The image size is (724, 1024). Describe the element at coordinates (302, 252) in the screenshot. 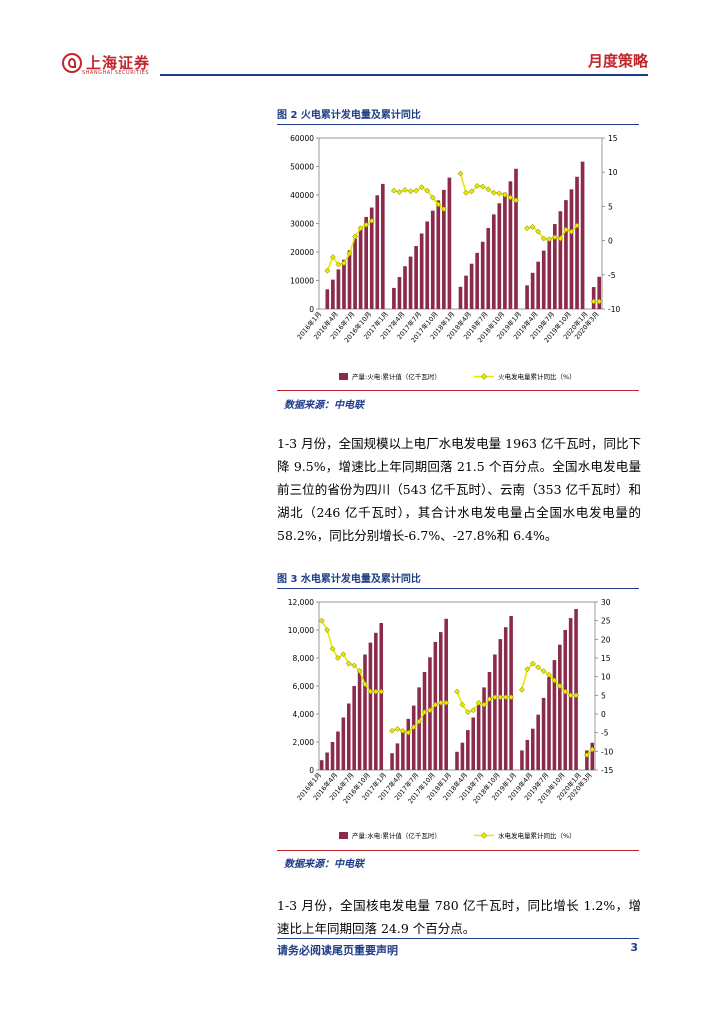

I see `y-axis-tick-label: 20000` at that location.